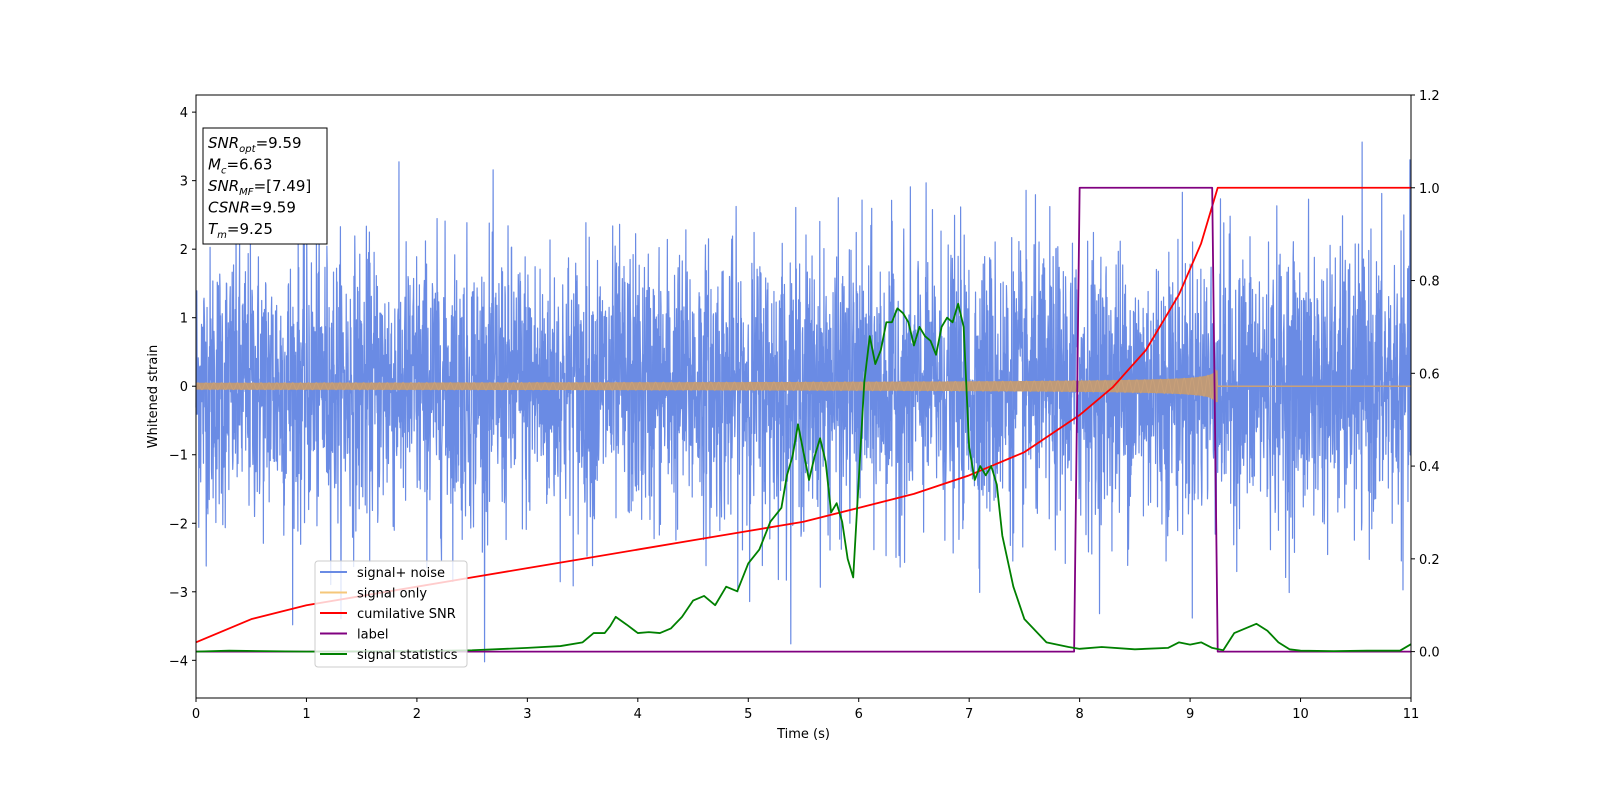 The height and width of the screenshot is (800, 1600). I want to click on x-tick-label: 6, so click(859, 714).